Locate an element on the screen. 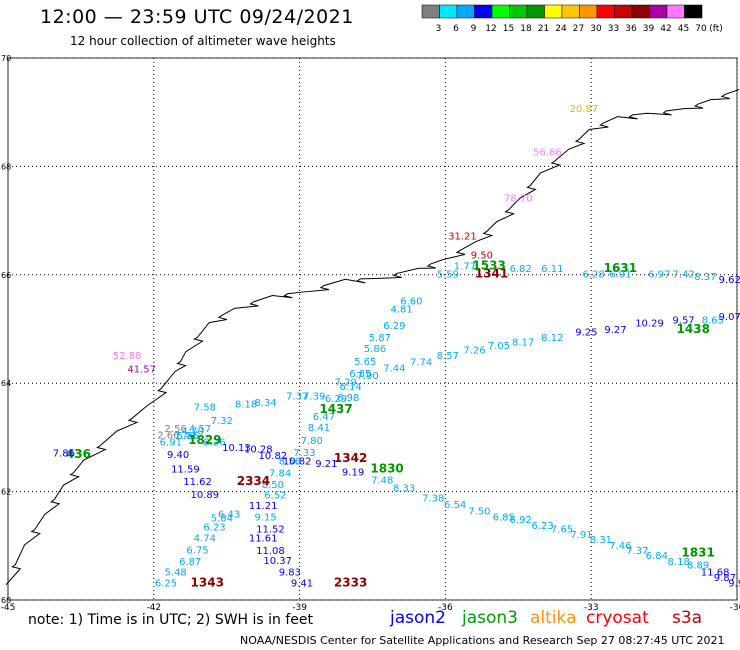 This screenshot has width=740, height=650. colorbar-swatch is located at coordinates (693, 11).